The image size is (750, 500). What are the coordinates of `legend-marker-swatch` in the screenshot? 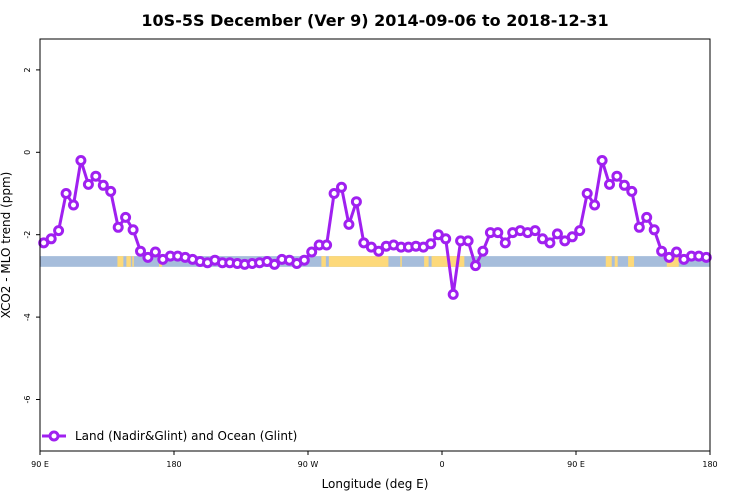 It's located at (54, 436).